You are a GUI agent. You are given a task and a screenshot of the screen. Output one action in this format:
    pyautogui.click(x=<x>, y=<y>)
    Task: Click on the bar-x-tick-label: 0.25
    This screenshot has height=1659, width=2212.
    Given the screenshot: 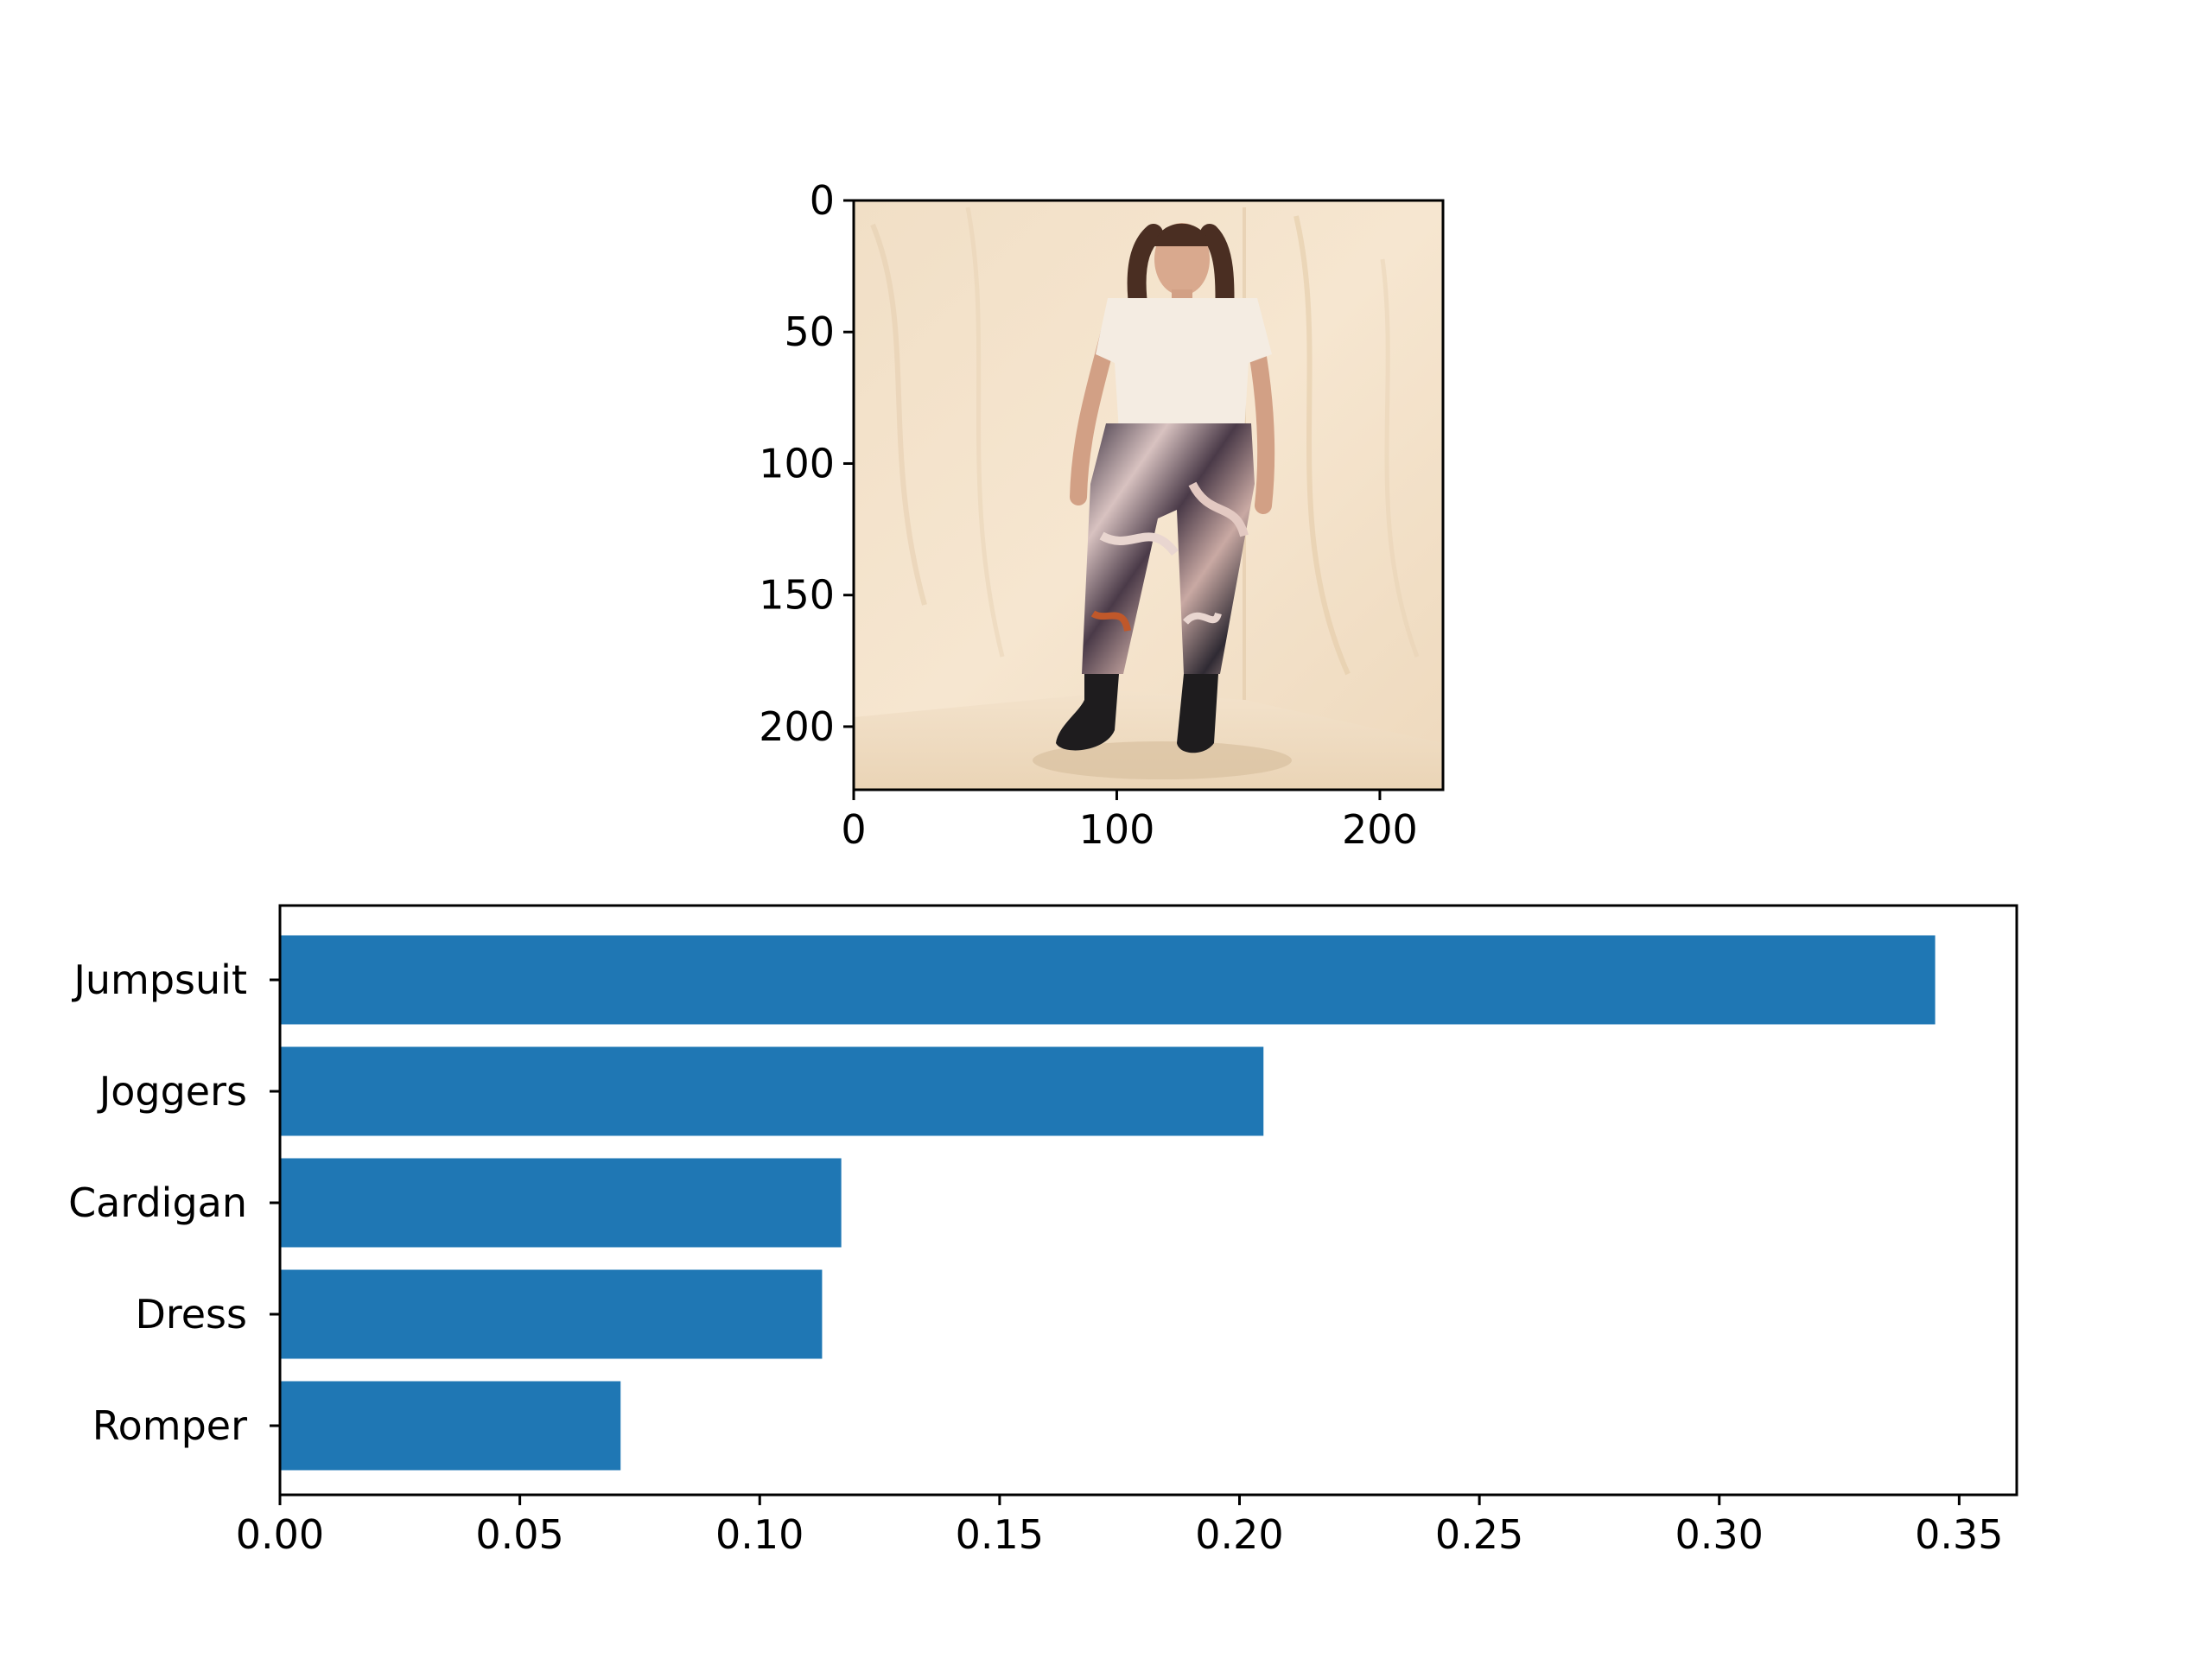 What is the action you would take?
    pyautogui.click(x=1479, y=1534)
    